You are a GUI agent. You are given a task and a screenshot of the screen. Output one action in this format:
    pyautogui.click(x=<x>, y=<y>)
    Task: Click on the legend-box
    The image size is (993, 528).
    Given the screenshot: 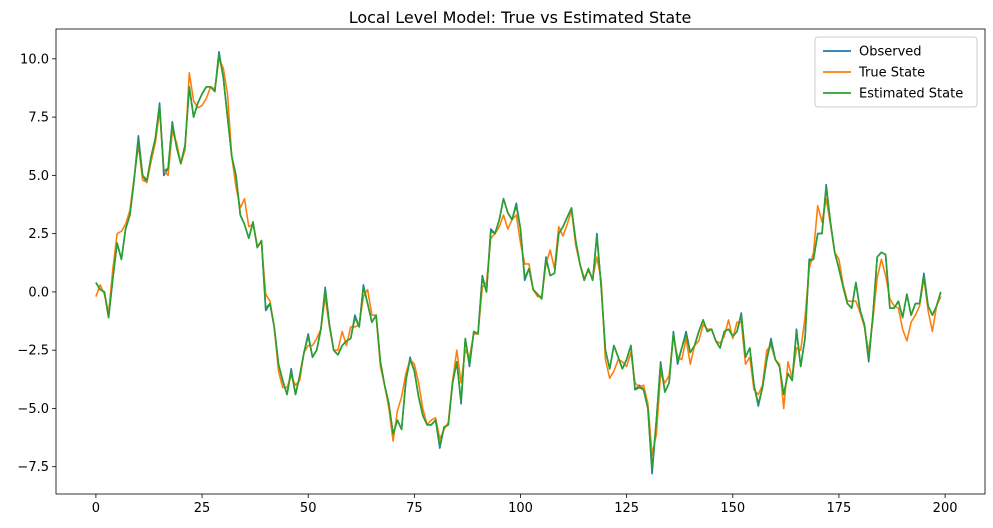 What is the action you would take?
    pyautogui.click(x=896, y=72)
    